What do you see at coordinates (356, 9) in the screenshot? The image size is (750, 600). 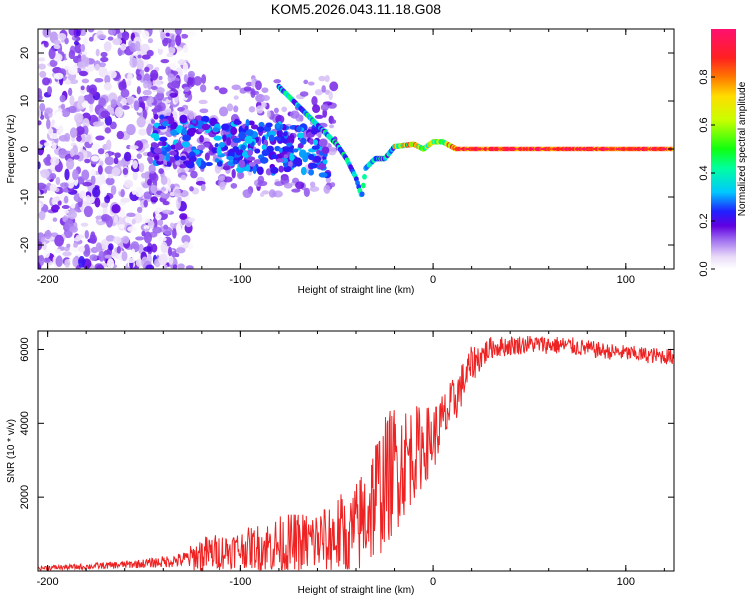 I see `chart-title: KOM5.2026.043.11.18.G08` at bounding box center [356, 9].